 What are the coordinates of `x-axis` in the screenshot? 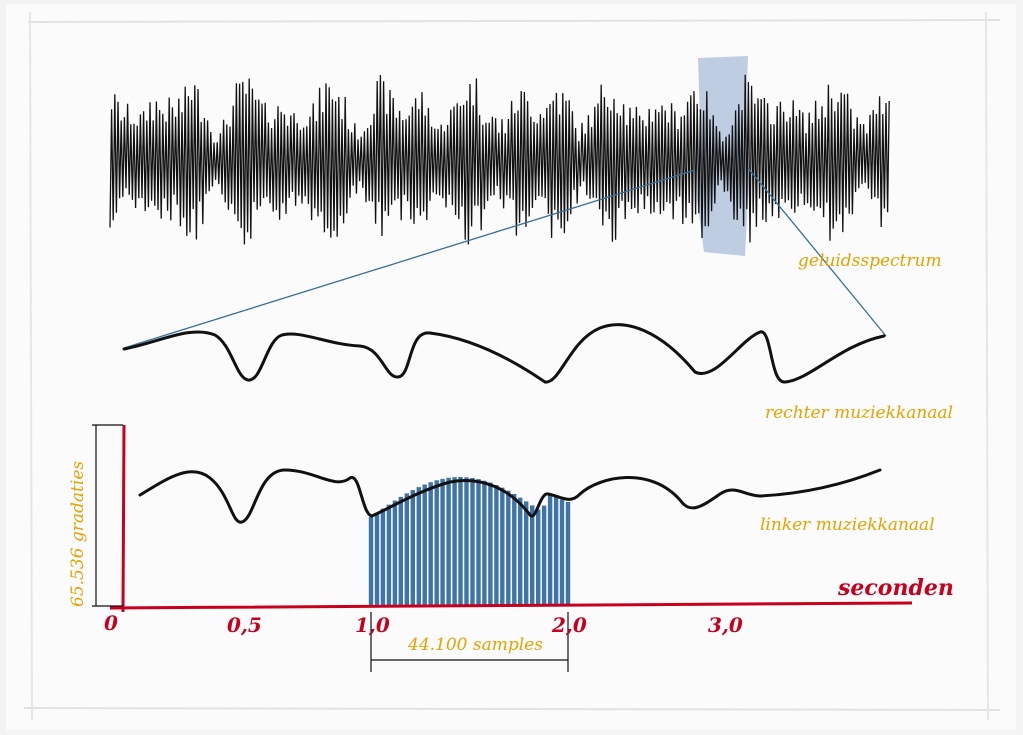 It's located at (511, 605).